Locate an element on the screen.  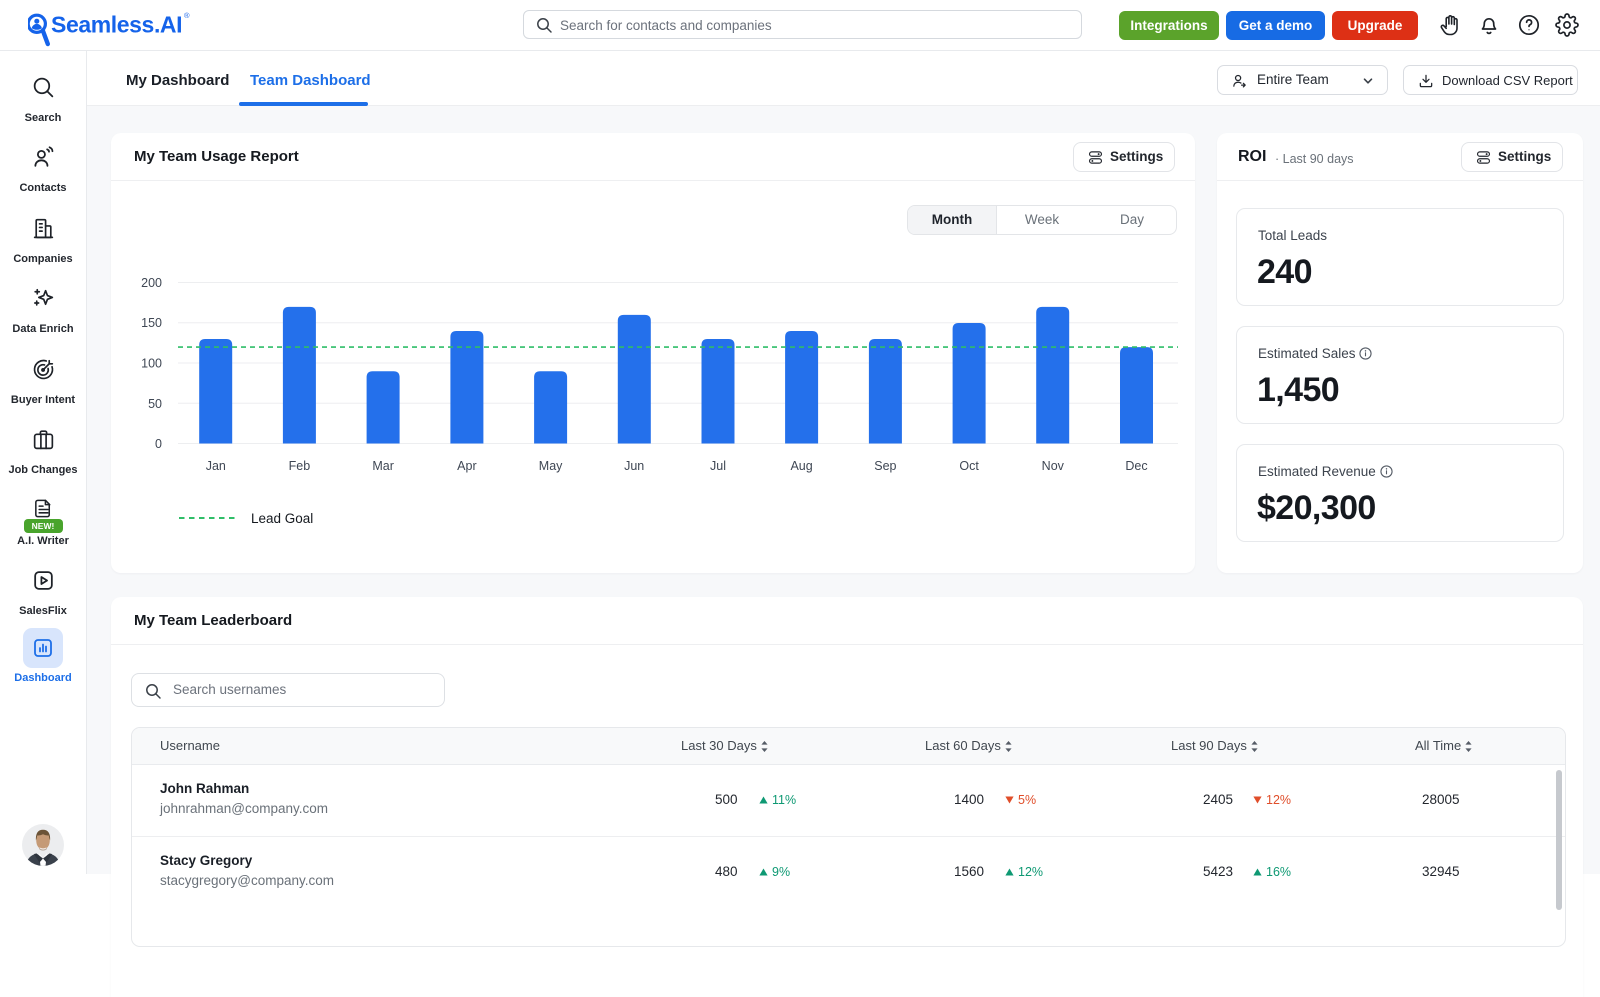
svg-text: Jul is located at coordinates (718, 466).